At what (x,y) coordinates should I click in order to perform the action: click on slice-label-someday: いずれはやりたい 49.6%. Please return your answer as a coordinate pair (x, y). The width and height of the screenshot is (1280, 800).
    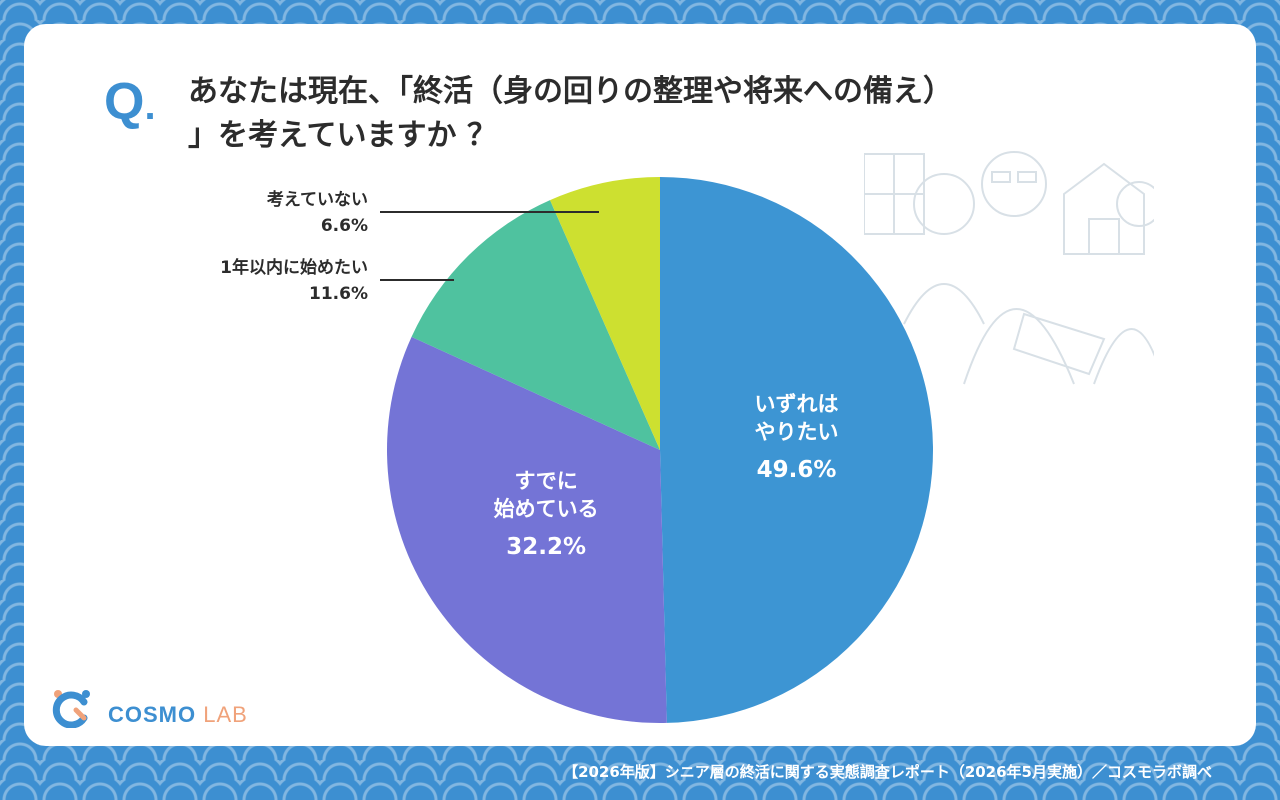
    Looking at the image, I should click on (796, 437).